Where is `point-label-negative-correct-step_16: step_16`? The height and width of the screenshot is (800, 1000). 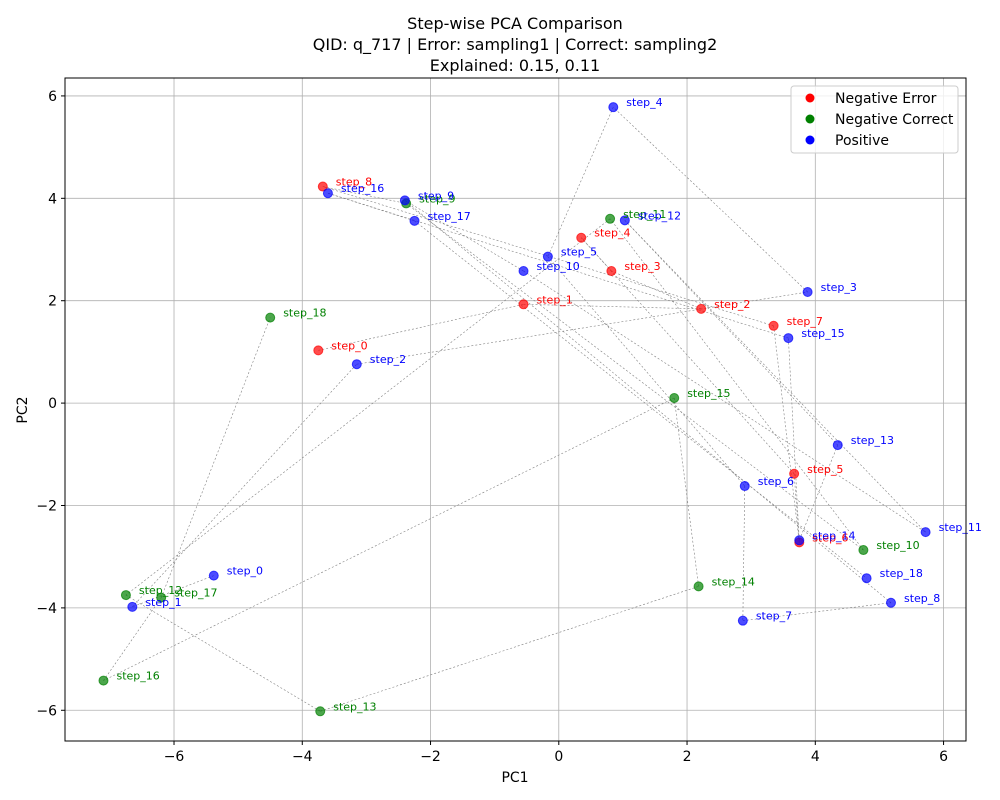 point-label-negative-correct-step_16: step_16 is located at coordinates (137, 676).